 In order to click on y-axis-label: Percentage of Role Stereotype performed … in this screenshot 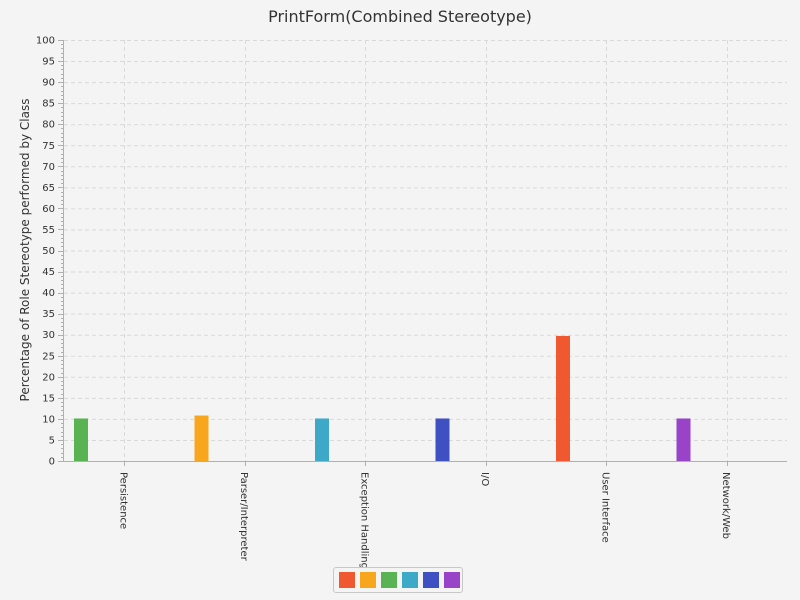, I will do `click(25, 250)`.